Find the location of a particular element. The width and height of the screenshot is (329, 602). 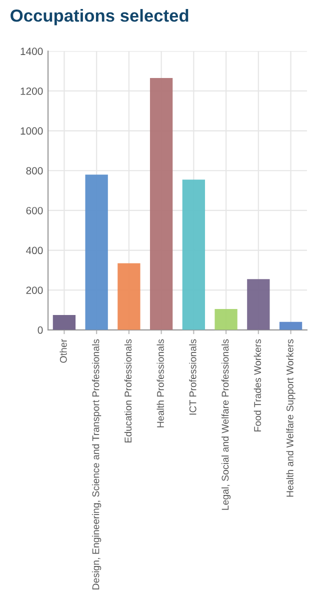

x-tick-label: Other is located at coordinates (63, 351).